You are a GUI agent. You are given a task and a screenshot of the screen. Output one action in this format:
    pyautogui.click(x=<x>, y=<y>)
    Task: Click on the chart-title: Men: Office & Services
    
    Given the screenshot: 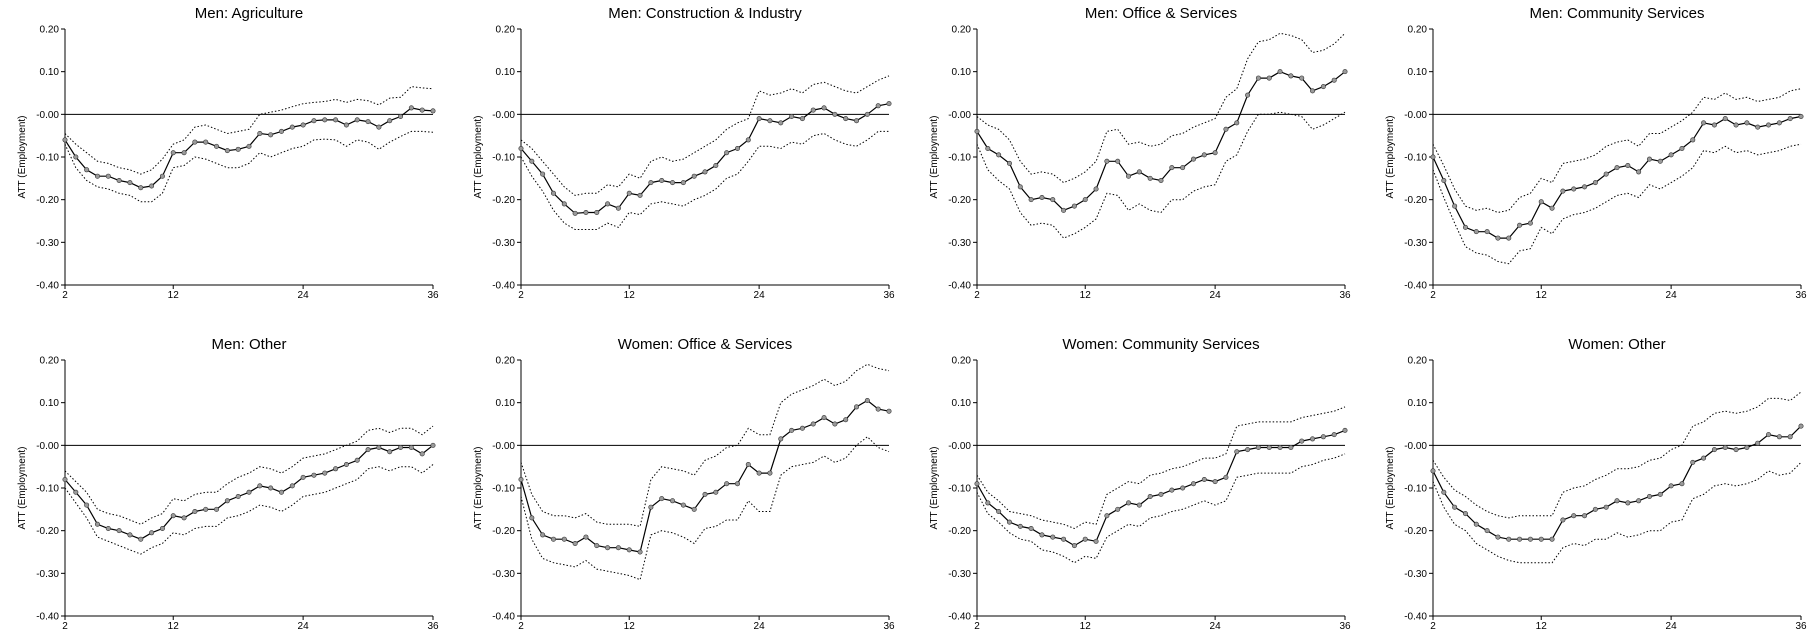 What is the action you would take?
    pyautogui.click(x=1161, y=13)
    